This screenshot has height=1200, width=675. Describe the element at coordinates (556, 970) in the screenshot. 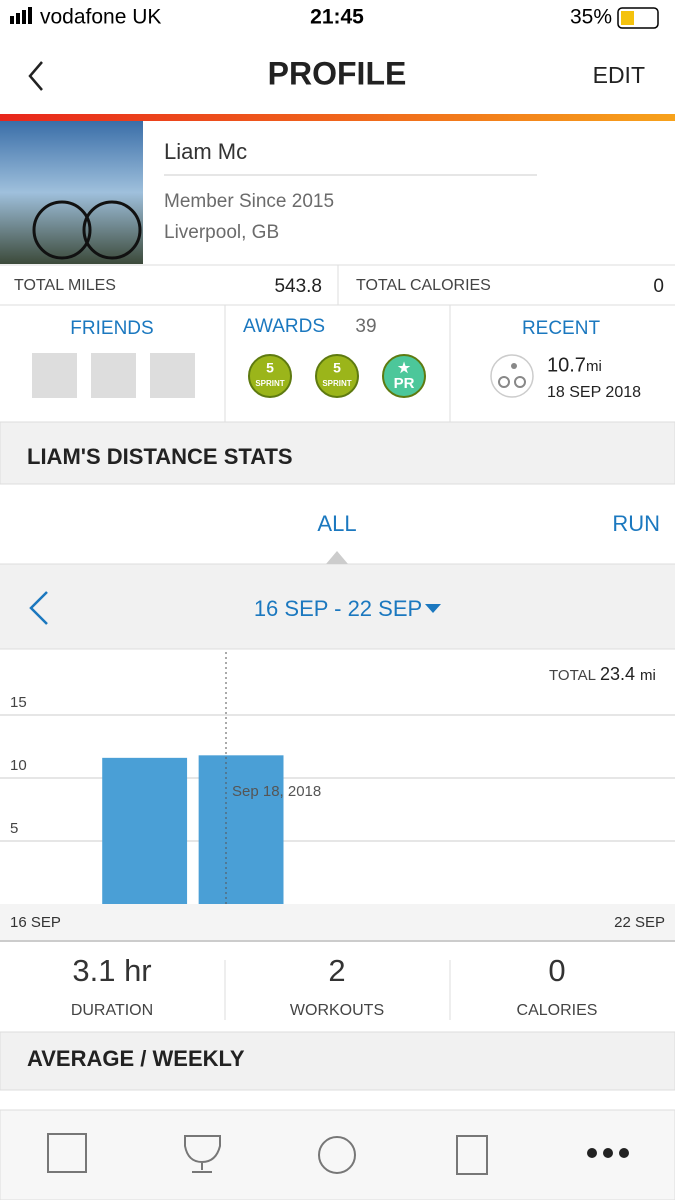

I see `summary-value: 0` at that location.